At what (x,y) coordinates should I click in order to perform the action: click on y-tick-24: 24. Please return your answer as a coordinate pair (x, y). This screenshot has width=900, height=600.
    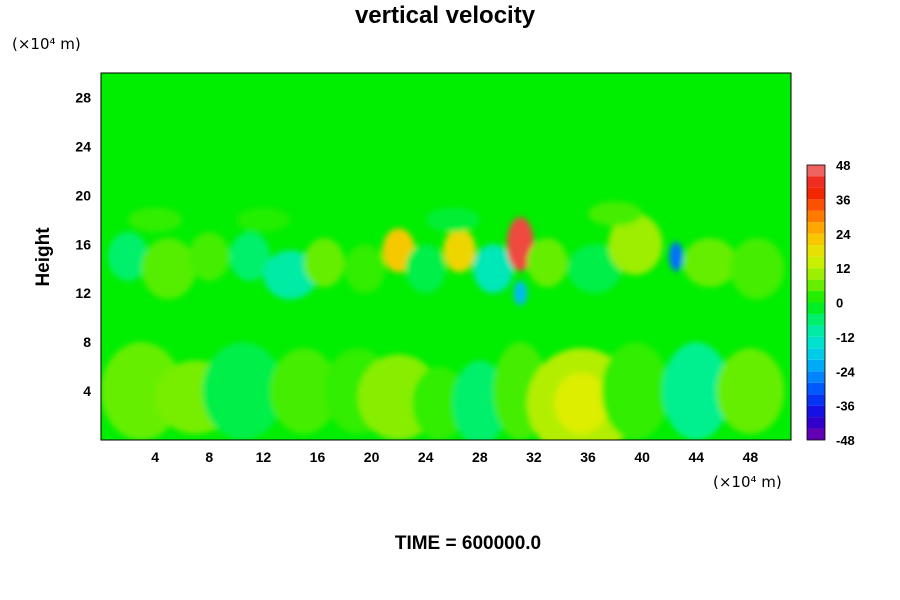
    Looking at the image, I should click on (83, 146).